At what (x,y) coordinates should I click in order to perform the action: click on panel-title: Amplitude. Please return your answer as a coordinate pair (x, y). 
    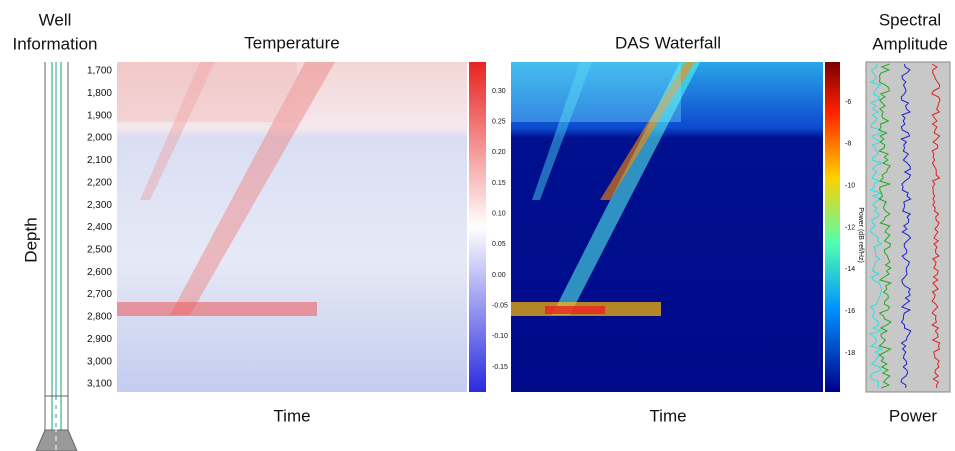
    Looking at the image, I should click on (910, 43).